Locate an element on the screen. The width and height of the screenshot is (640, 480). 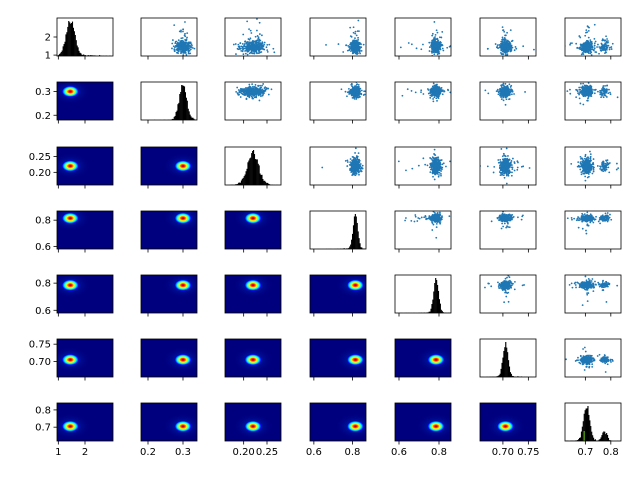
panel-r1-c7 is located at coordinates (589, 38).